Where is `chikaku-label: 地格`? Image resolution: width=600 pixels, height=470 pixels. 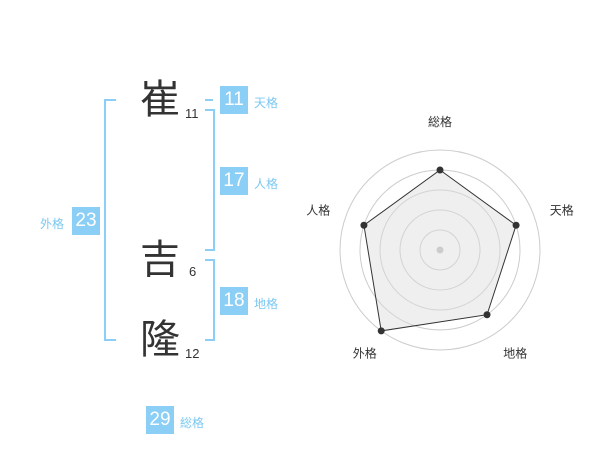
chikaku-label: 地格 is located at coordinates (266, 304).